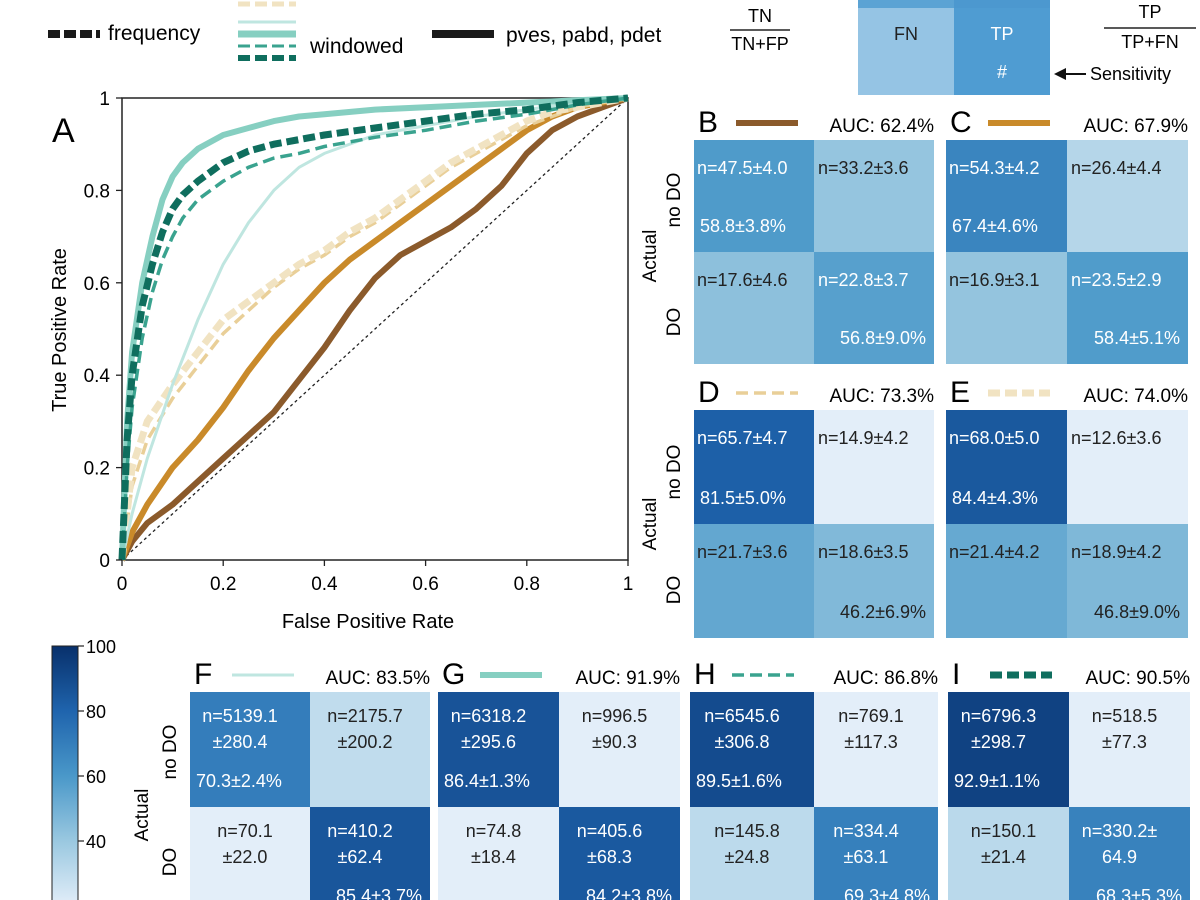 This screenshot has height=900, width=1200. What do you see at coordinates (170, 862) in the screenshot?
I see `do-label-bottom: DO` at bounding box center [170, 862].